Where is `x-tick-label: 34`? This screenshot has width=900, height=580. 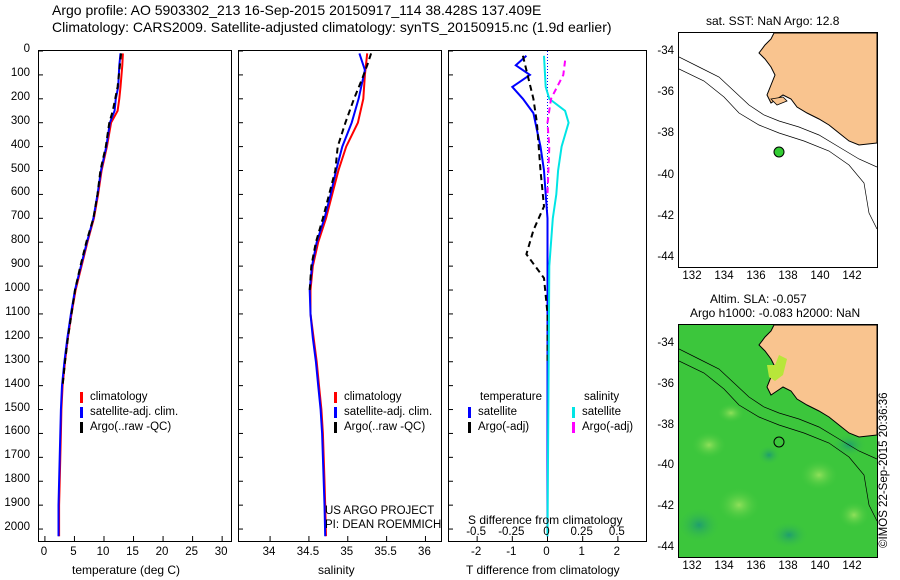 x-tick-label: 34 is located at coordinates (269, 552).